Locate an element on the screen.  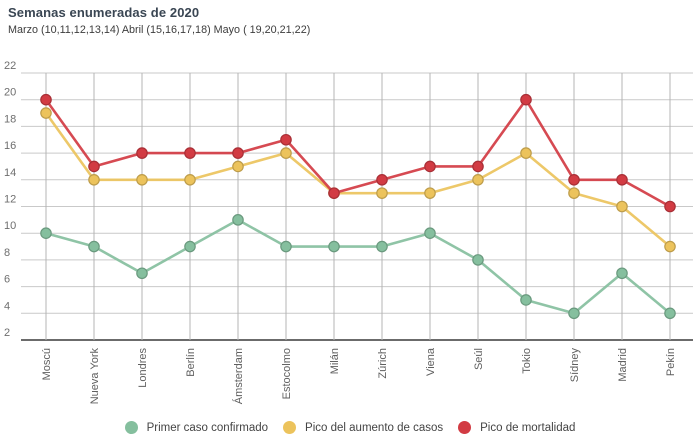
y-axis-label: 4 is located at coordinates (7, 306).